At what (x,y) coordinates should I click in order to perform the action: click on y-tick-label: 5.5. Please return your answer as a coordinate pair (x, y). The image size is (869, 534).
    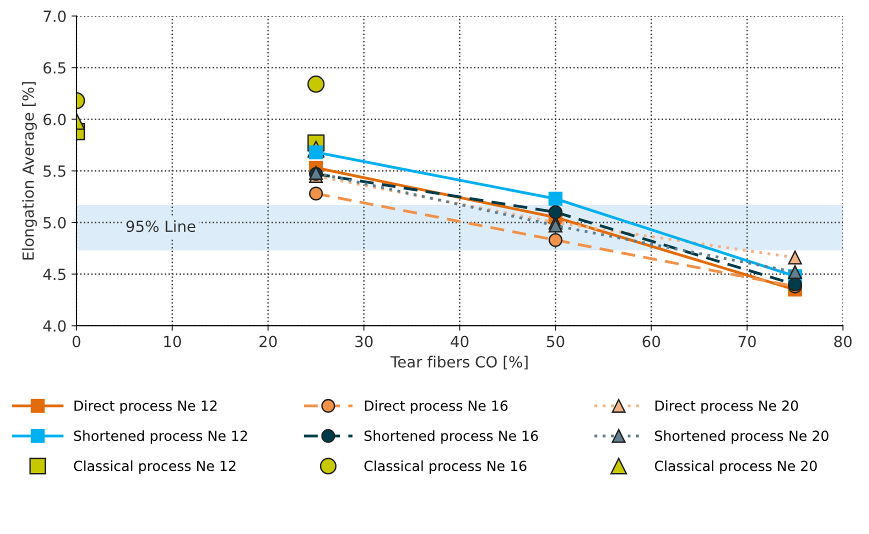
    Looking at the image, I should click on (55, 171).